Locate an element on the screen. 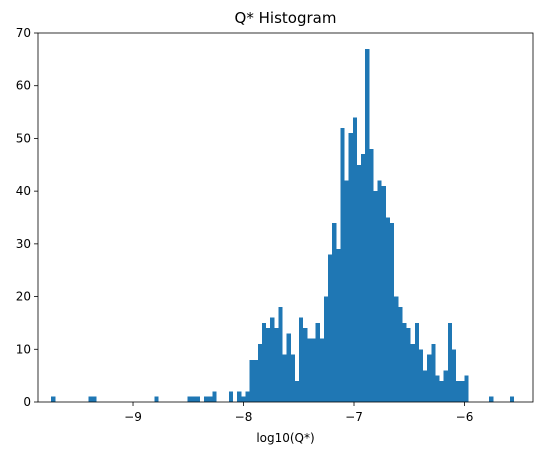 This screenshot has width=543, height=460. x-tick-label: −8 is located at coordinates (244, 417).